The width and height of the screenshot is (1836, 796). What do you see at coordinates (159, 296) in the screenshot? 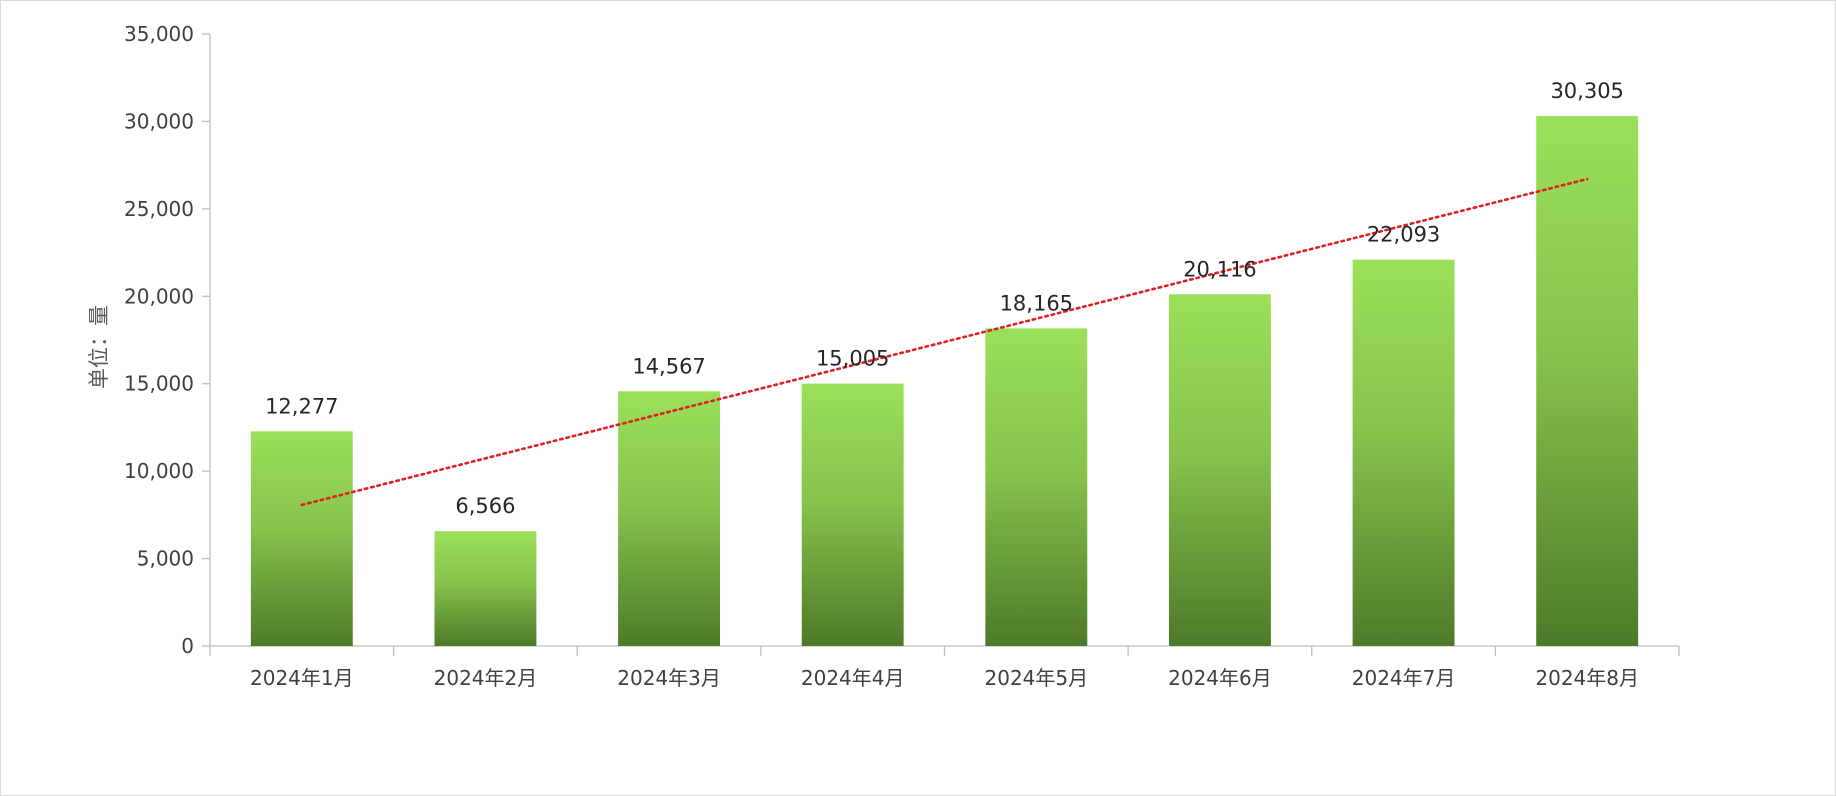
I see `y-tick-label: 20,000` at bounding box center [159, 296].